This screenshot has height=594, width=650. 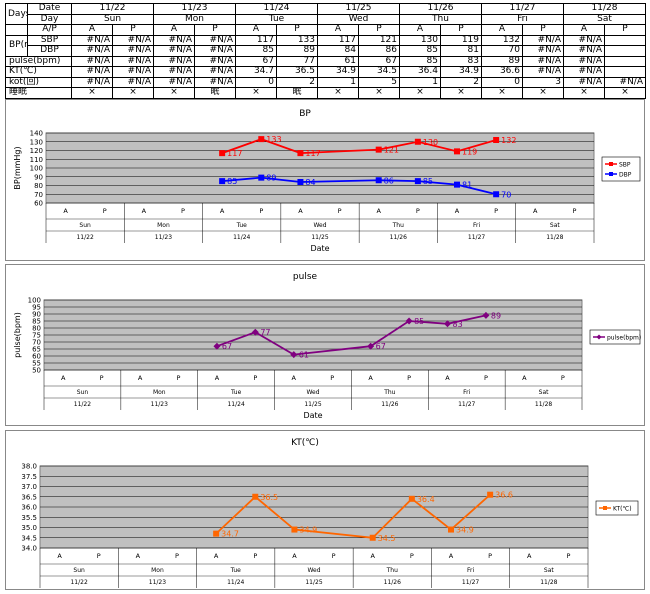 What do you see at coordinates (38, 72) in the screenshot?
I see `row-label: KT(℃)` at bounding box center [38, 72].